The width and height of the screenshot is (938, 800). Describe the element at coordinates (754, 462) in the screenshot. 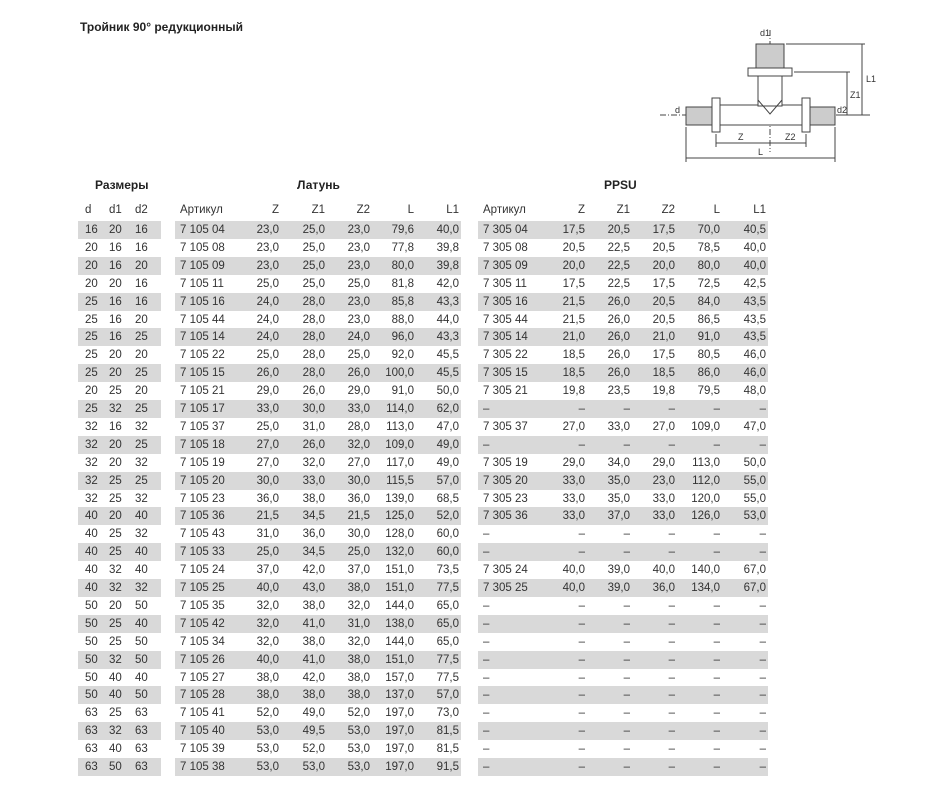

I see `cell: 50,0` at that location.